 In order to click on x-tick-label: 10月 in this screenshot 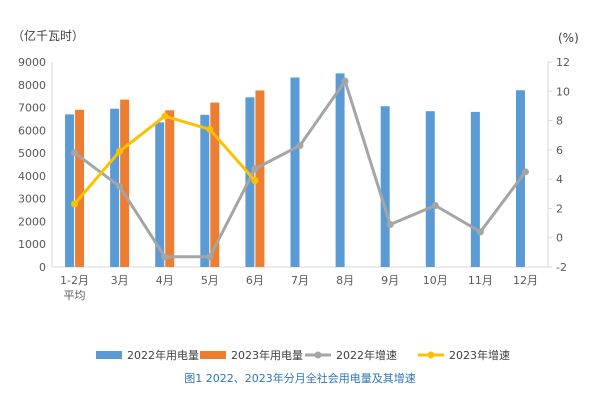, I will do `click(435, 280)`.